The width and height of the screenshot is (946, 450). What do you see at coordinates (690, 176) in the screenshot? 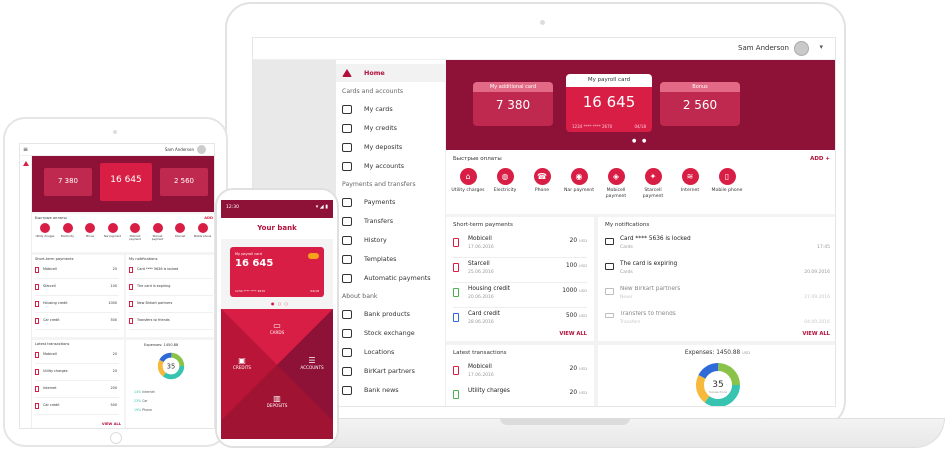
I see `wifi-icon: ≋` at bounding box center [690, 176].